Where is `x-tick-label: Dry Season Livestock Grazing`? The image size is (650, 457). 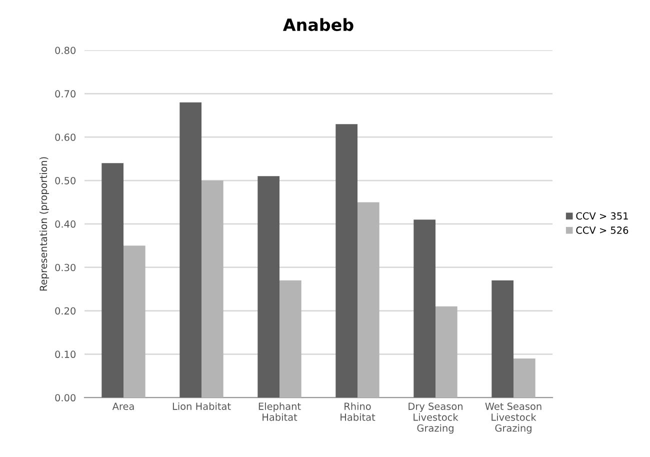
x-tick-label: Dry Season Livestock Grazing is located at coordinates (435, 418).